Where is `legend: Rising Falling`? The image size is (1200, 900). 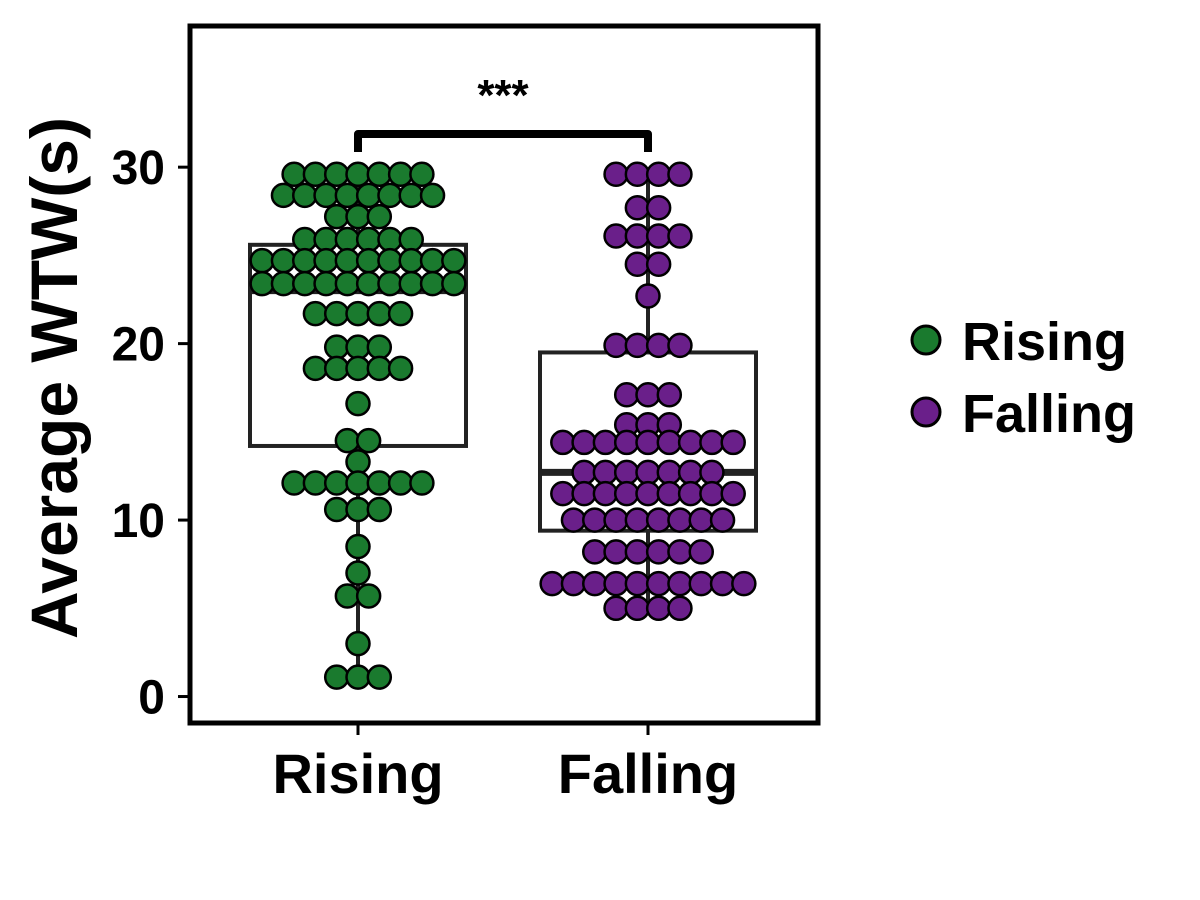 legend: Rising Falling is located at coordinates (1023, 378).